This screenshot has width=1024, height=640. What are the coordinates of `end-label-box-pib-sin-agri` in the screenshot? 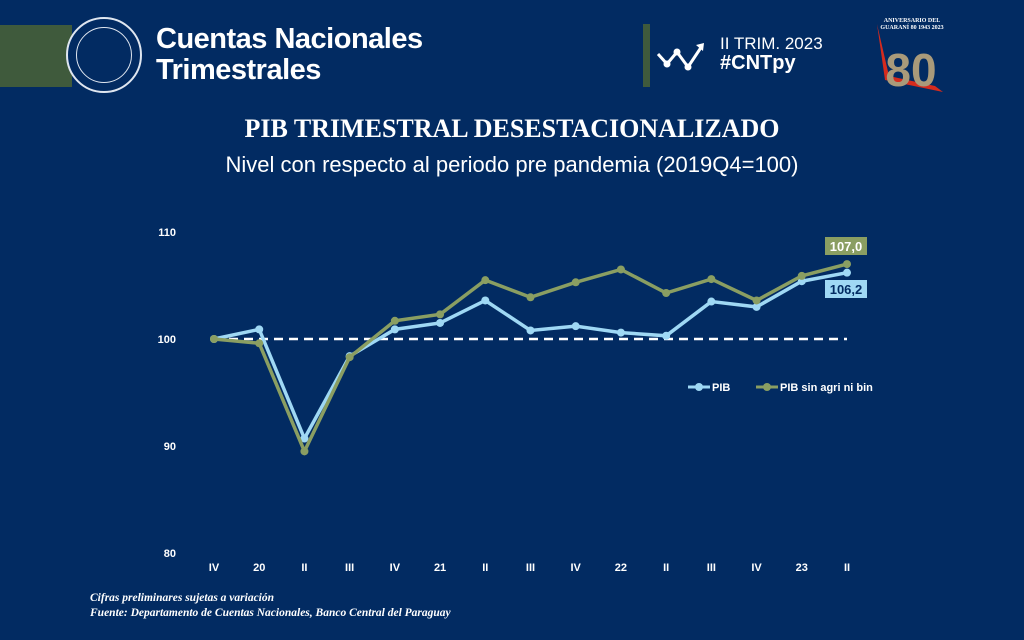 It's located at (846, 246).